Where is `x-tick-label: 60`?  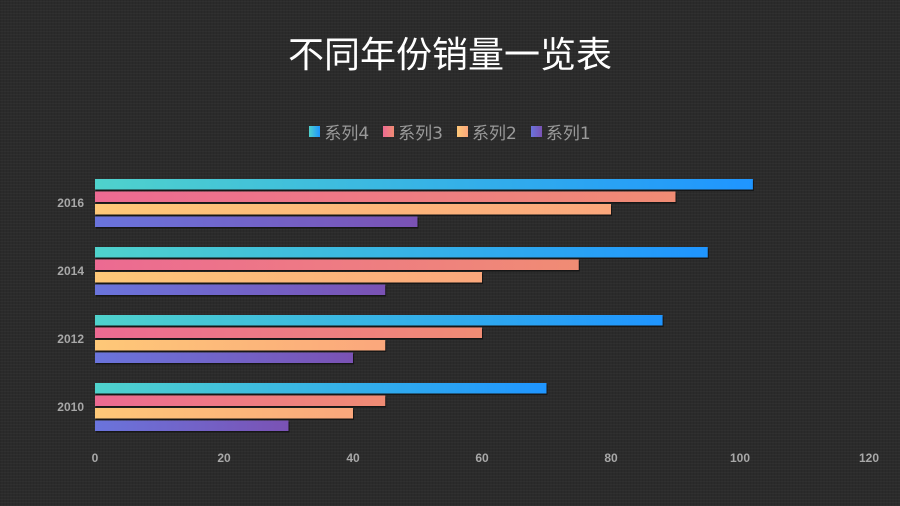
x-tick-label: 60 is located at coordinates (482, 458).